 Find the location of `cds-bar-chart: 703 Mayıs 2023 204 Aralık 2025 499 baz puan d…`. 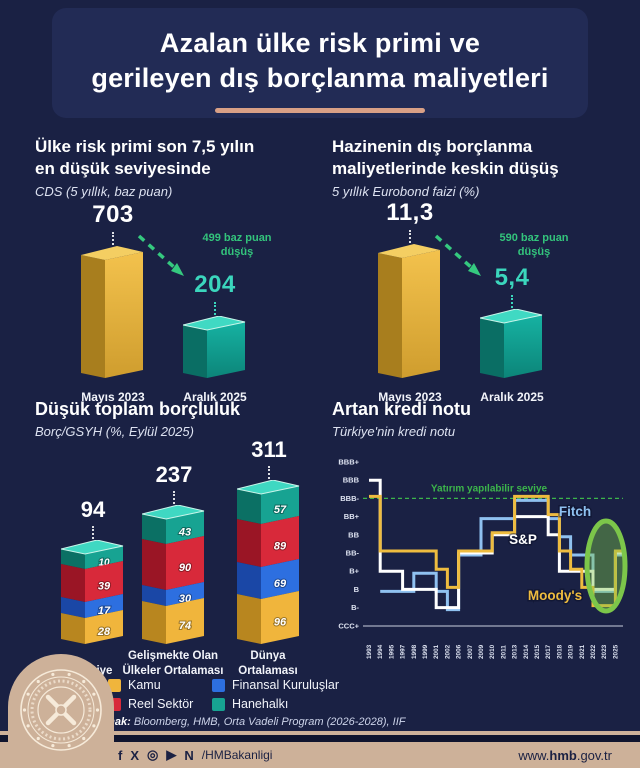

cds-bar-chart: 703 Mayıs 2023 204 Aralık 2025 499 baz puan d… is located at coordinates (180, 302).